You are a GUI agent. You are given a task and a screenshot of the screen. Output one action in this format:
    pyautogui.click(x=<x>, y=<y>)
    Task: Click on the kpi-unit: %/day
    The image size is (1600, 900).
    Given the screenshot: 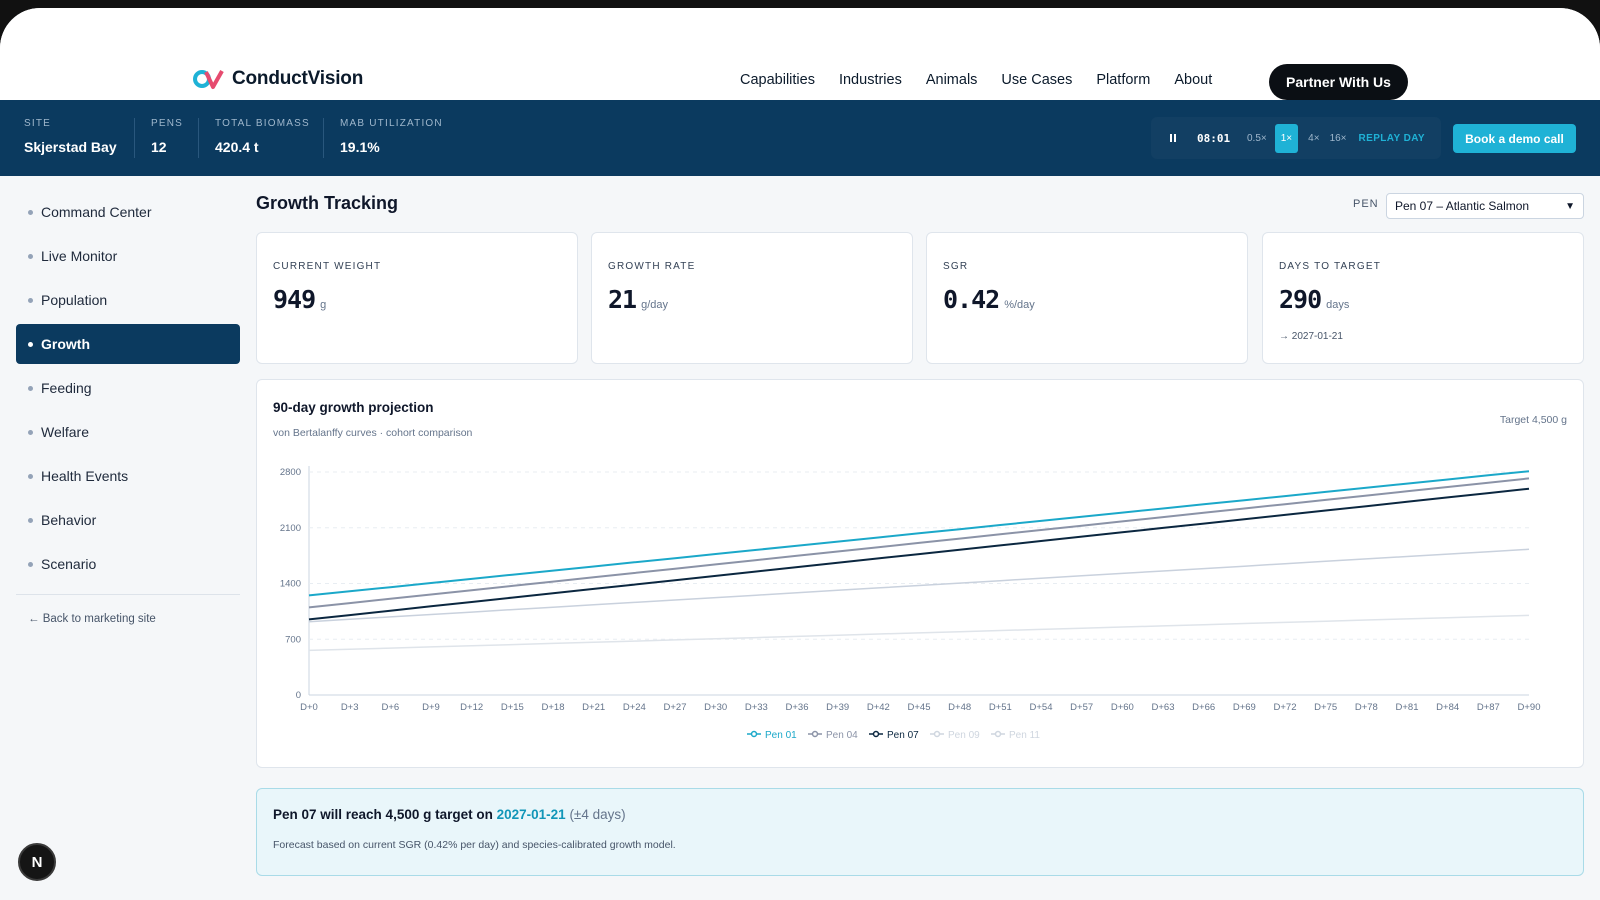 What is the action you would take?
    pyautogui.click(x=1019, y=305)
    